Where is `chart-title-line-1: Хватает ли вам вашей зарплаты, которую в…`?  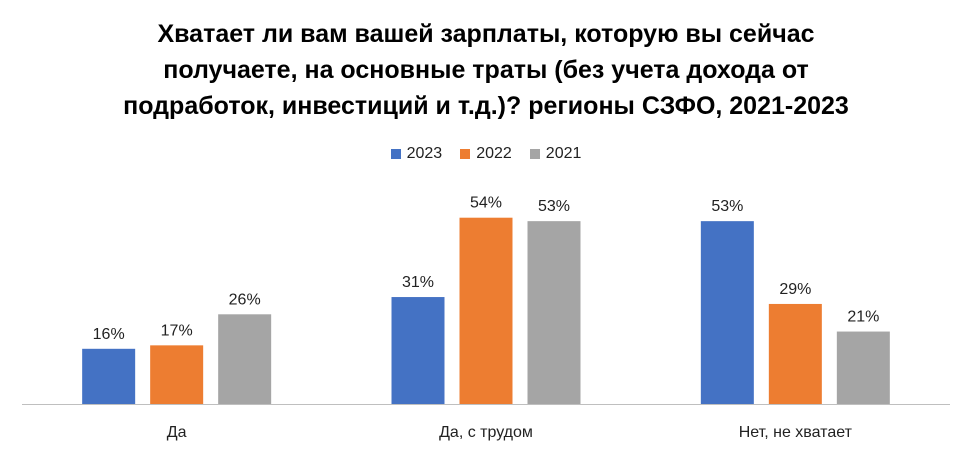
chart-title-line-1: Хватает ли вам вашей зарплаты, которую в… is located at coordinates (486, 34).